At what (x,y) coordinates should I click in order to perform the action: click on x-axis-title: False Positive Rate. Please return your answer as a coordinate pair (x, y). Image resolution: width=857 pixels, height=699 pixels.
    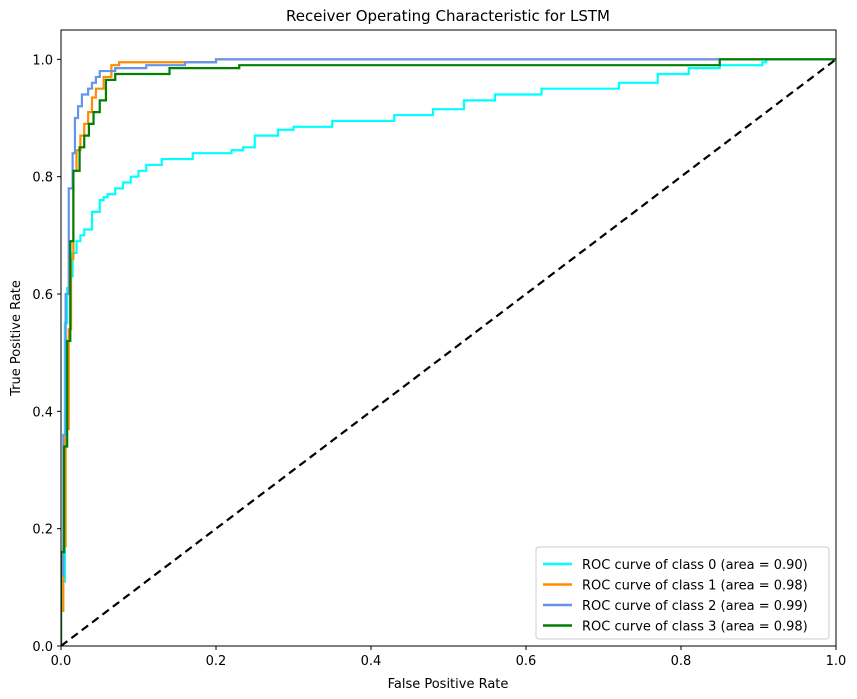
    Looking at the image, I should click on (448, 684).